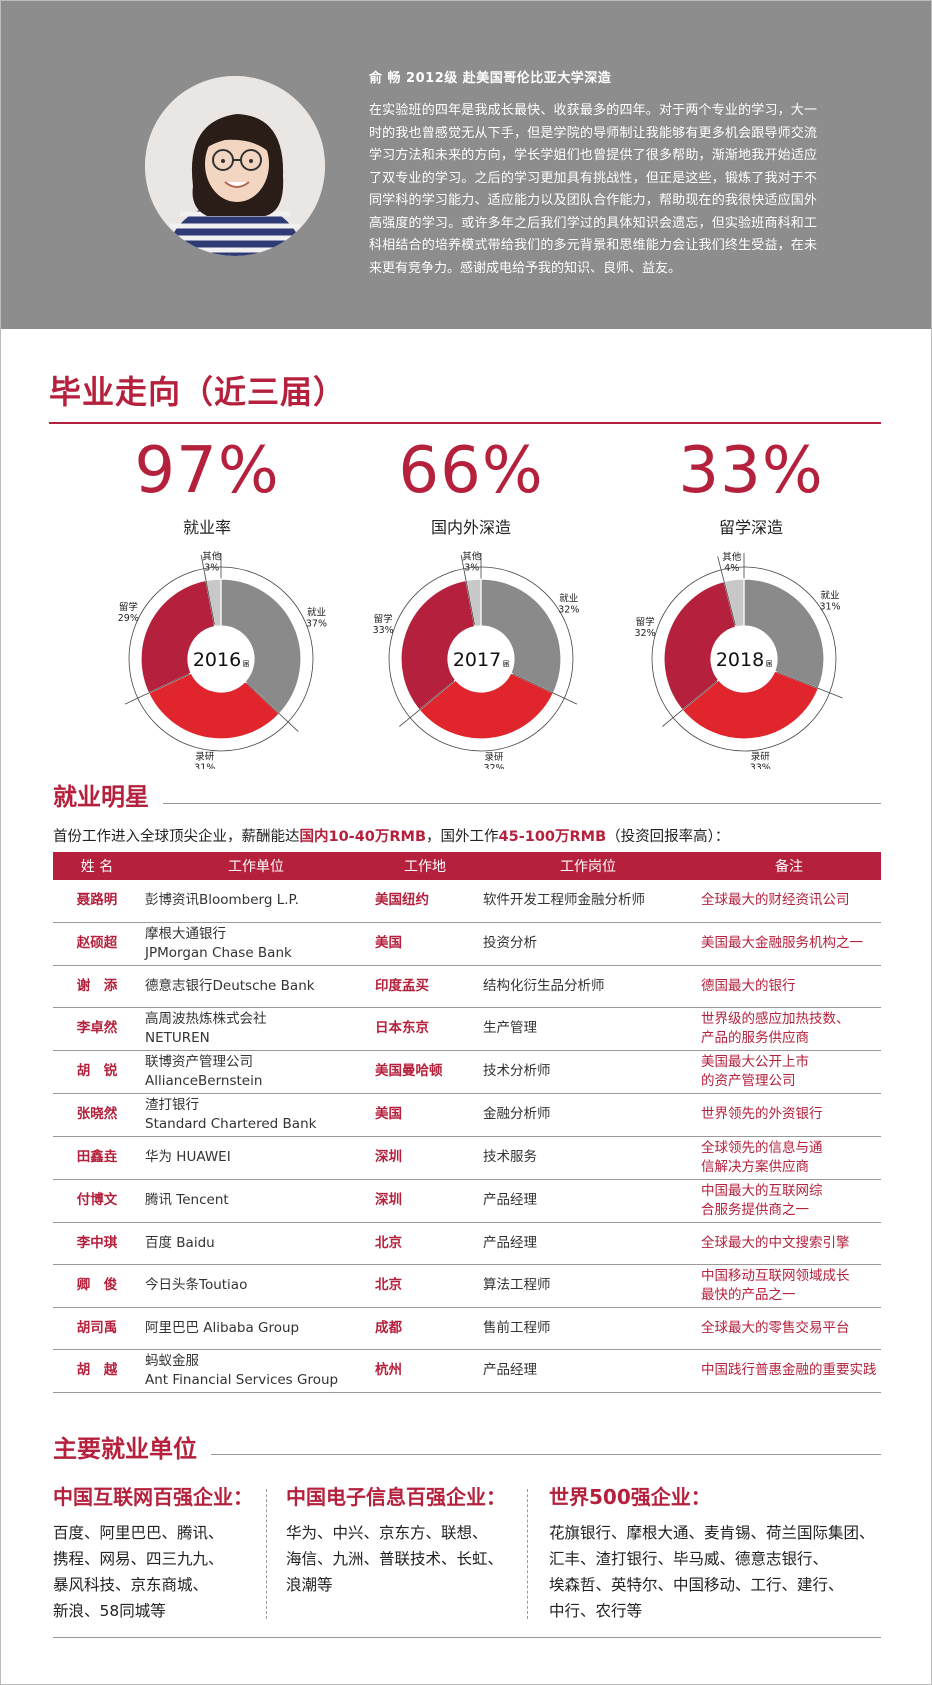 The image size is (932, 1685). I want to click on row-note: 全球领先的信息与通 信解决方案供应商, so click(789, 1158).